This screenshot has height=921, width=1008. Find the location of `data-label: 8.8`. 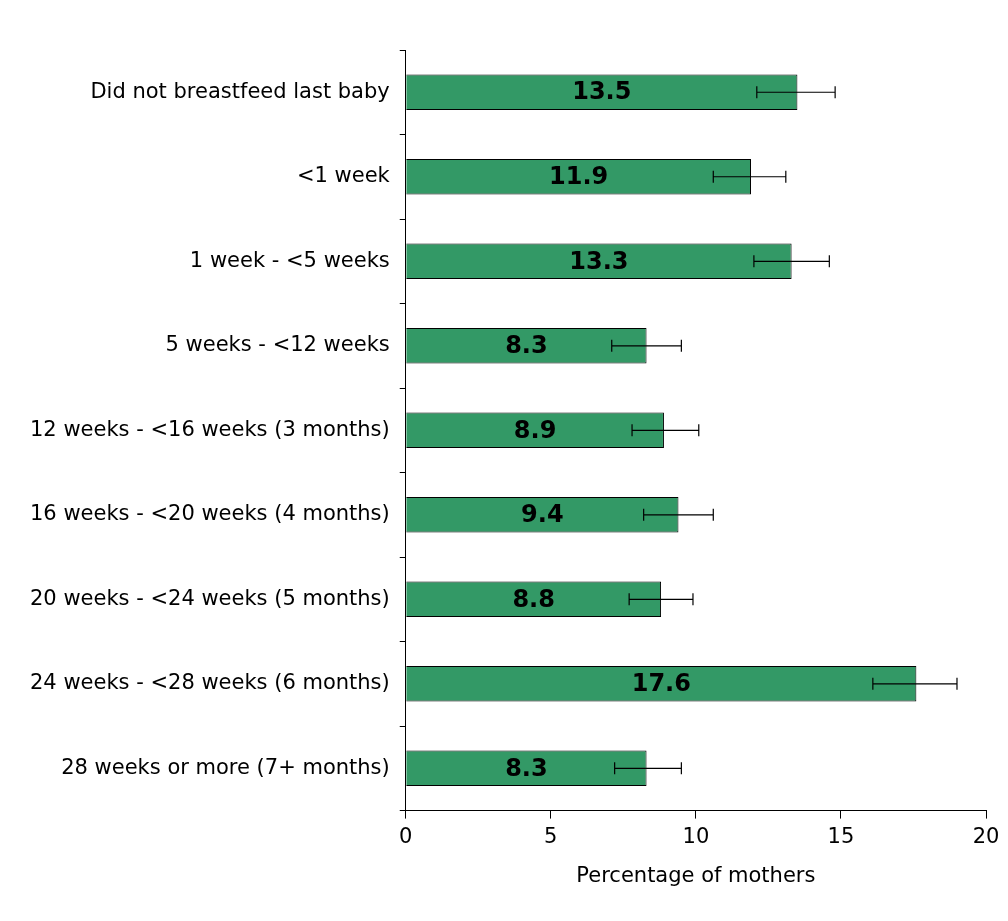

data-label: 8.8 is located at coordinates (533, 598).